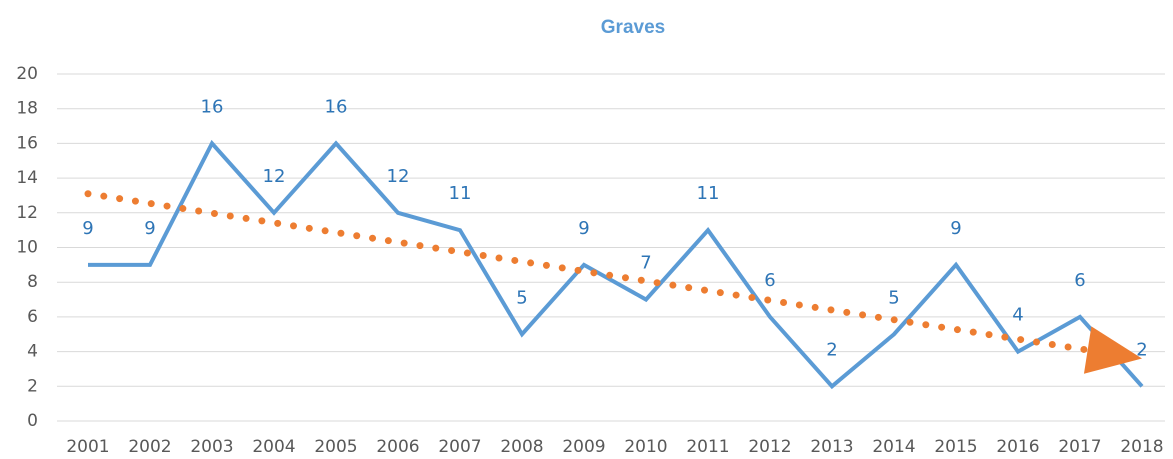  What do you see at coordinates (893, 447) in the screenshot?
I see `x-tick-label: 2014` at bounding box center [893, 447].